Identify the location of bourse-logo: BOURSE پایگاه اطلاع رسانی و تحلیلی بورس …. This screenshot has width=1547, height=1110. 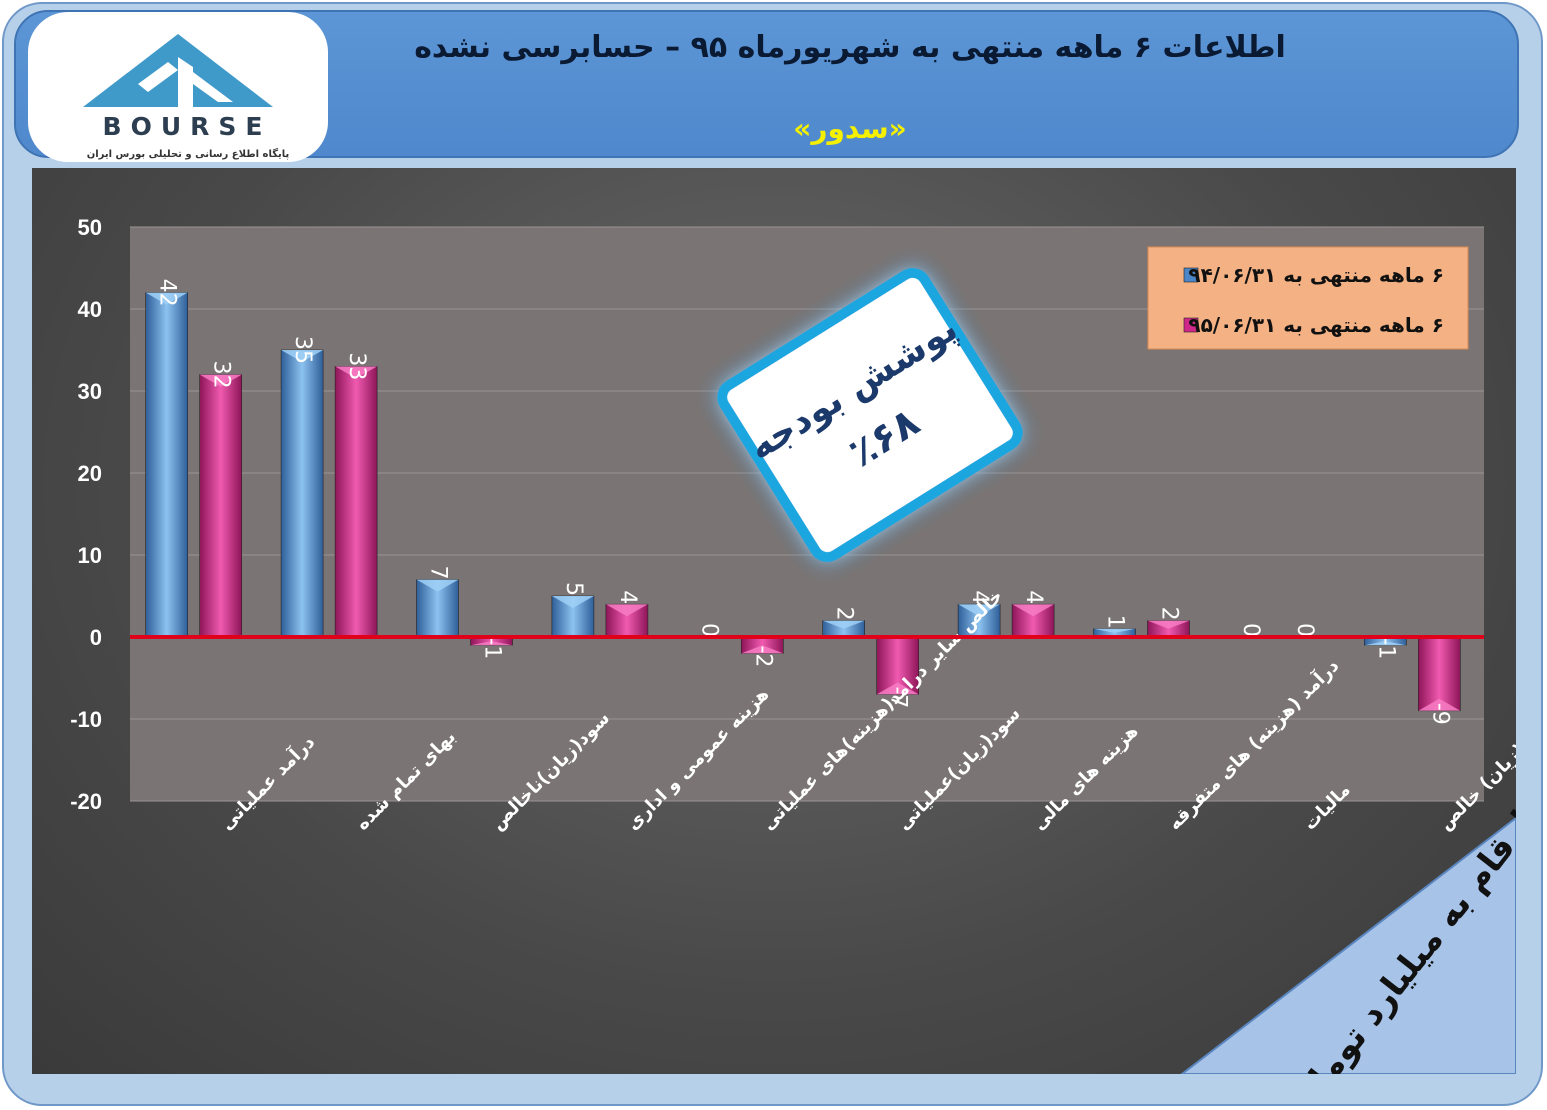
(178, 87).